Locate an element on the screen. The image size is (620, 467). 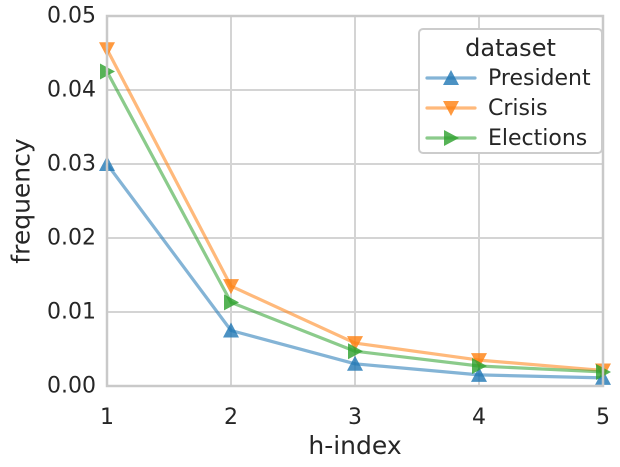
legend-label: Crisis is located at coordinates (518, 108).